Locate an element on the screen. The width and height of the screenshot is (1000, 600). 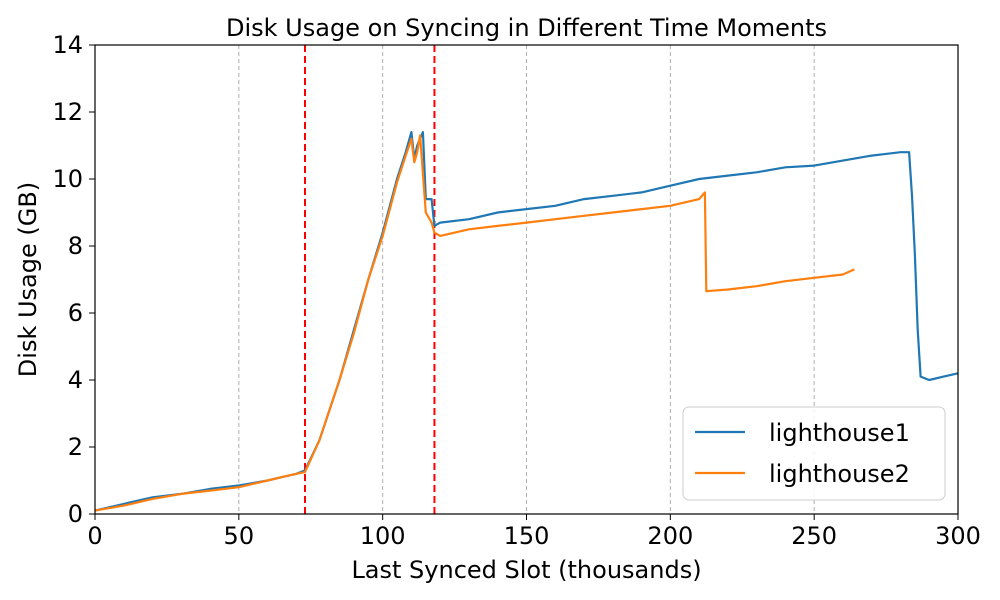
y-axis-title: Disk Usage (GB) is located at coordinates (28, 279).